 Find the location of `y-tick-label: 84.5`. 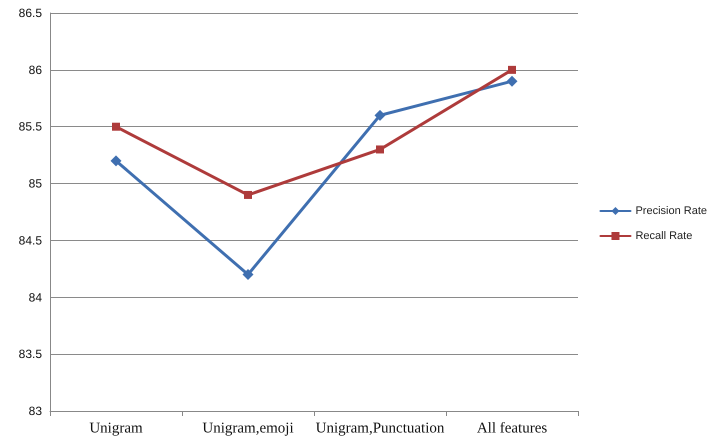

y-tick-label: 84.5 is located at coordinates (30, 240).